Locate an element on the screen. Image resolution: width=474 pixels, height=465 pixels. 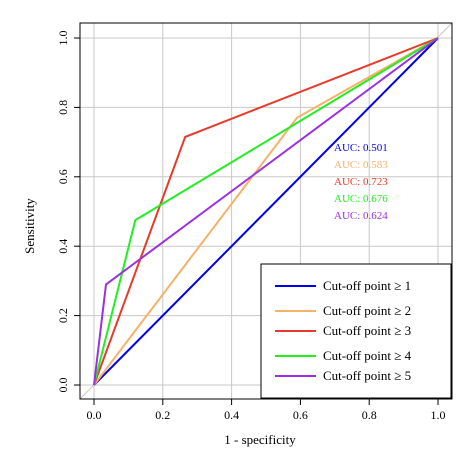
x-tick-label-3: 0.6 is located at coordinates (300, 415).